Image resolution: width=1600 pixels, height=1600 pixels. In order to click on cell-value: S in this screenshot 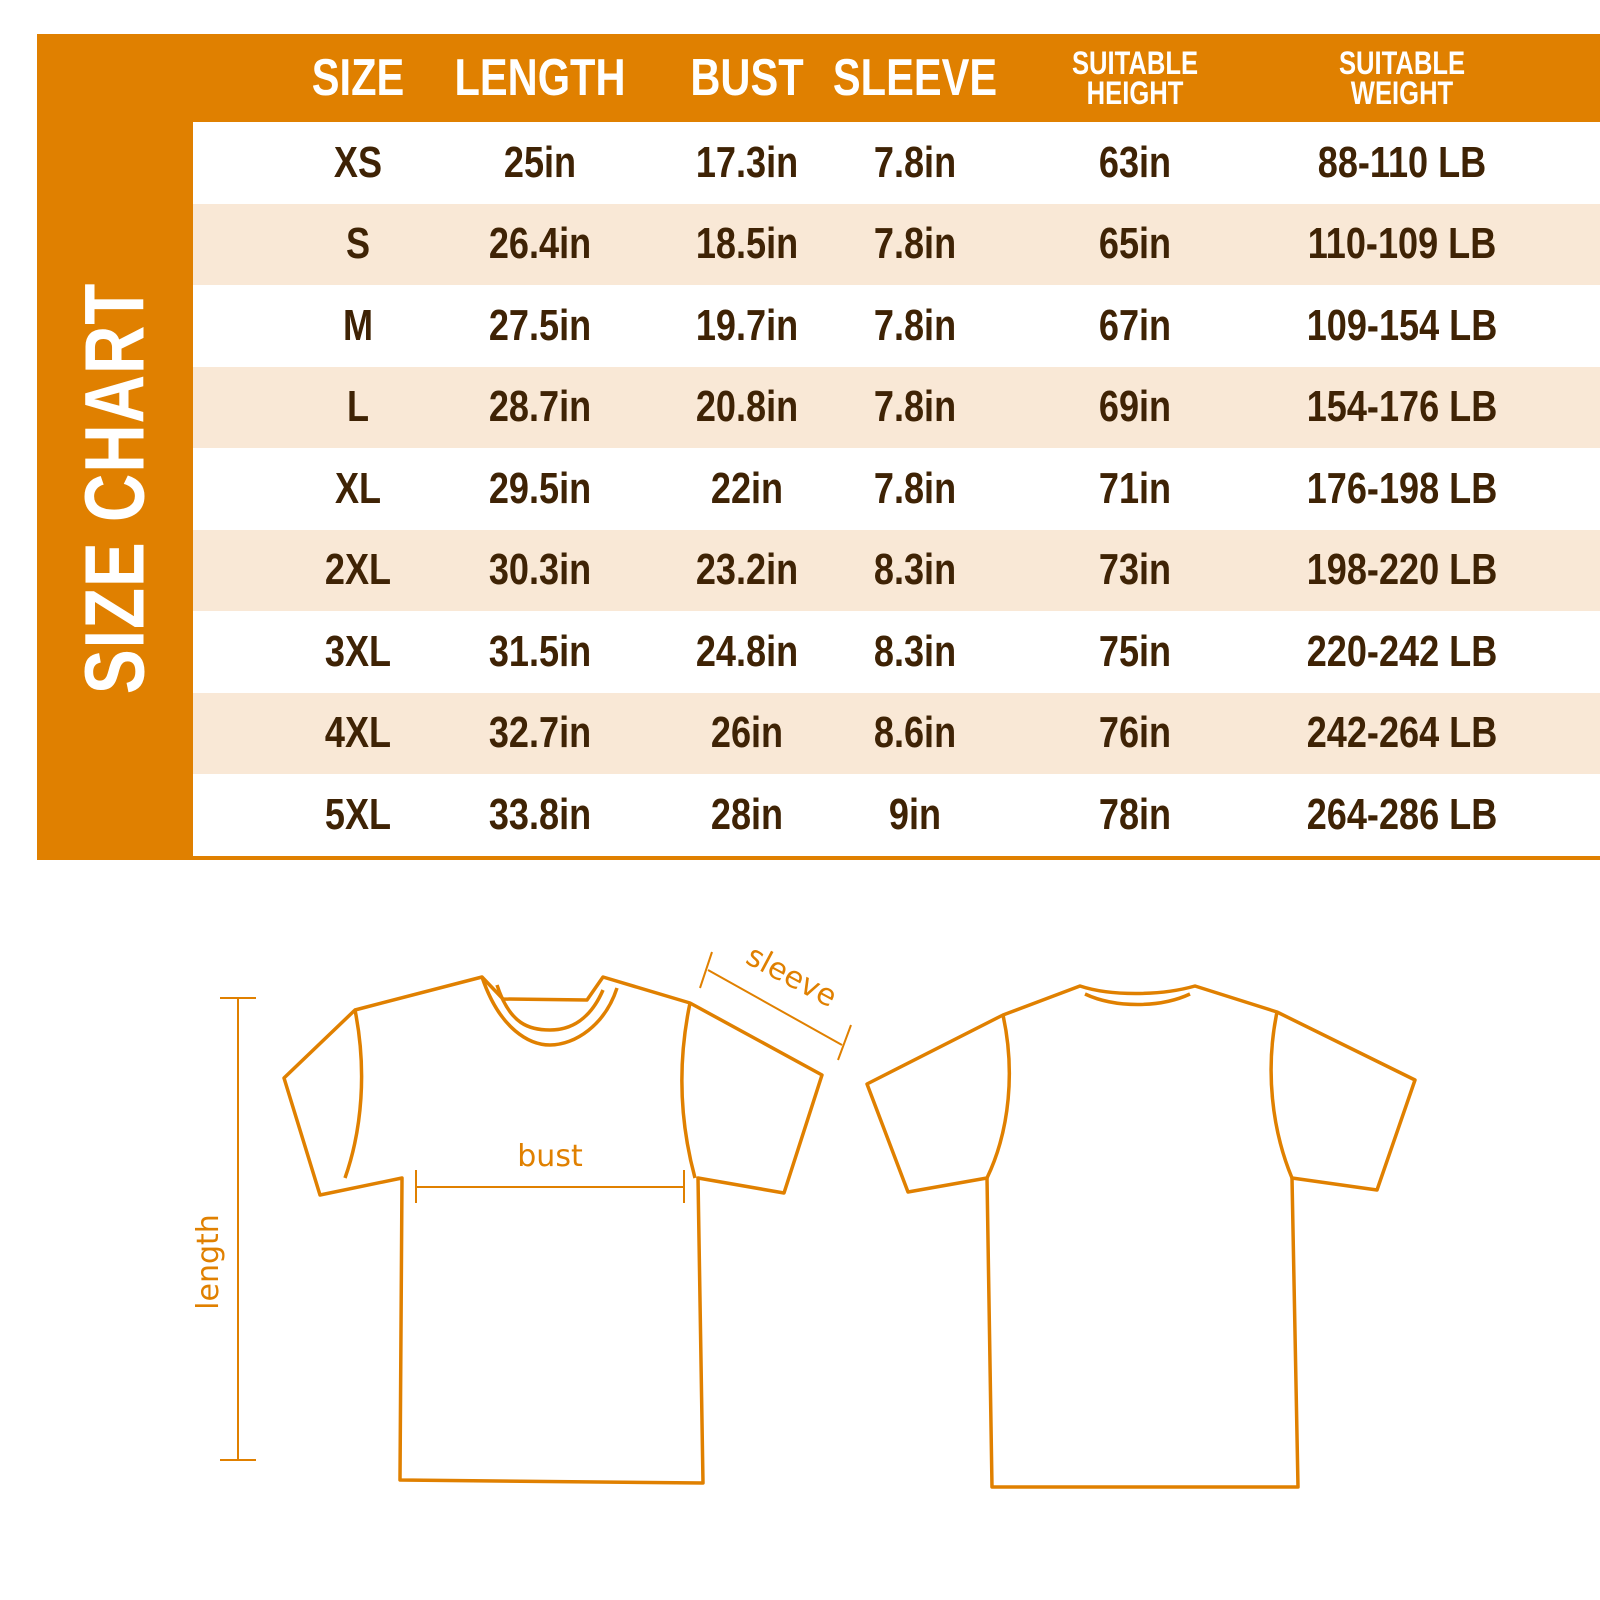, I will do `click(358, 244)`.